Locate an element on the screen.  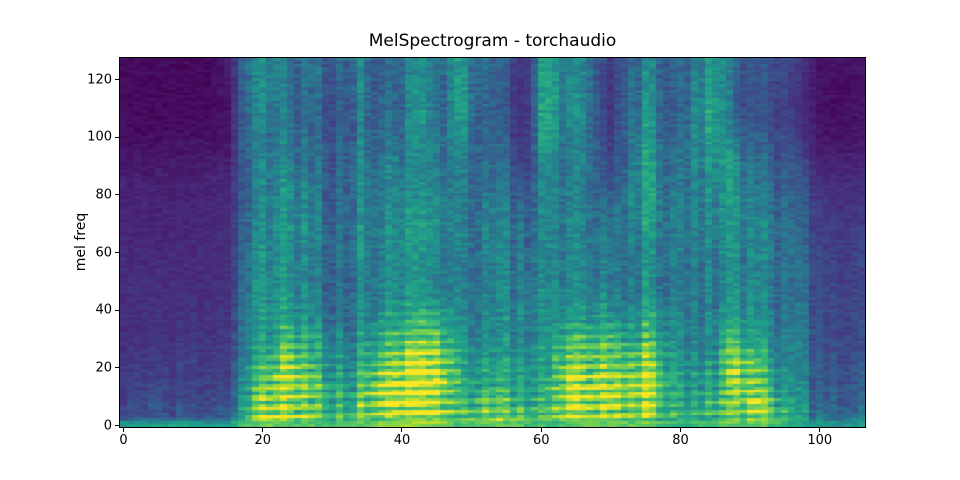
x-tick-label: 40 is located at coordinates (402, 440).